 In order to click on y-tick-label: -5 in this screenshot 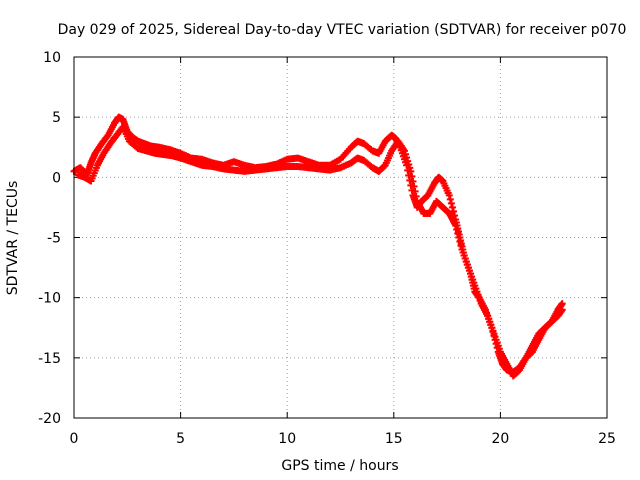, I will do `click(54, 239)`.